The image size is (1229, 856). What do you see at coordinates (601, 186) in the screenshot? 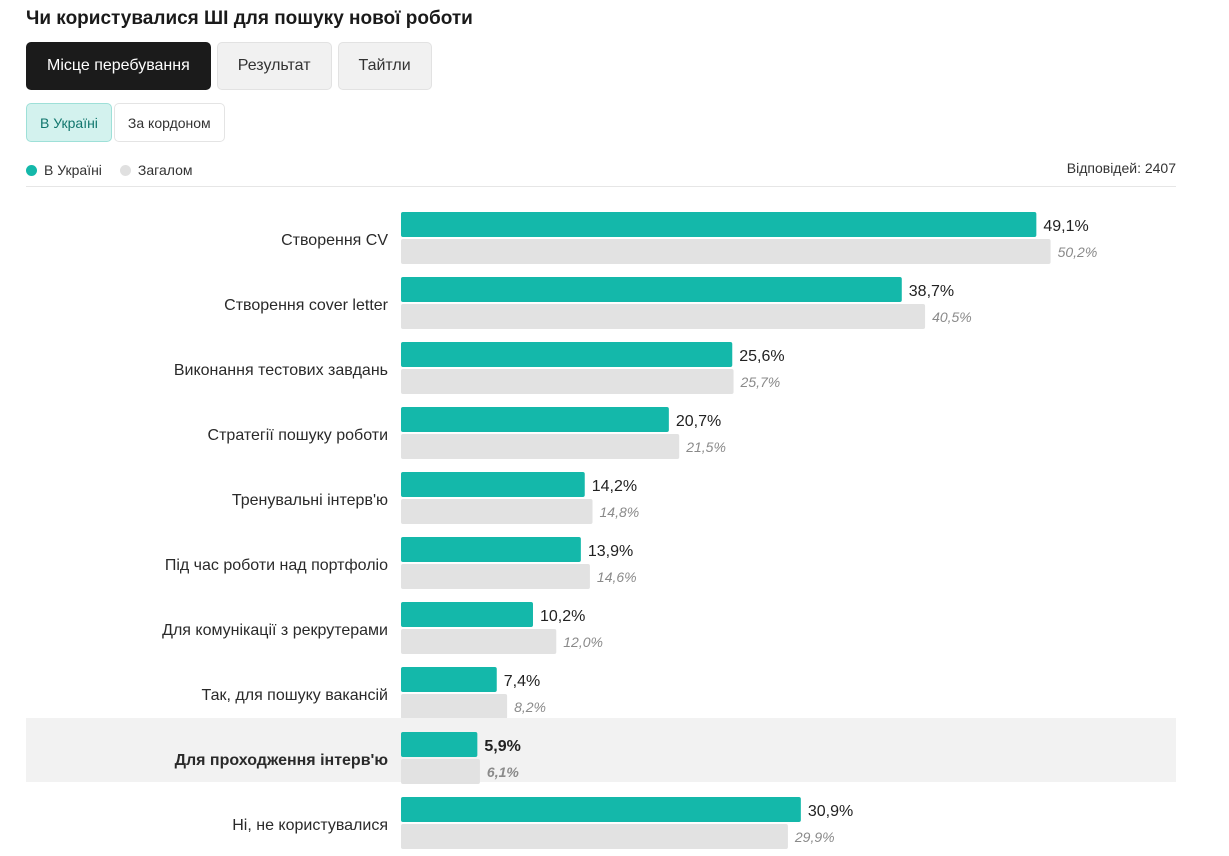
I see `legend-divider` at bounding box center [601, 186].